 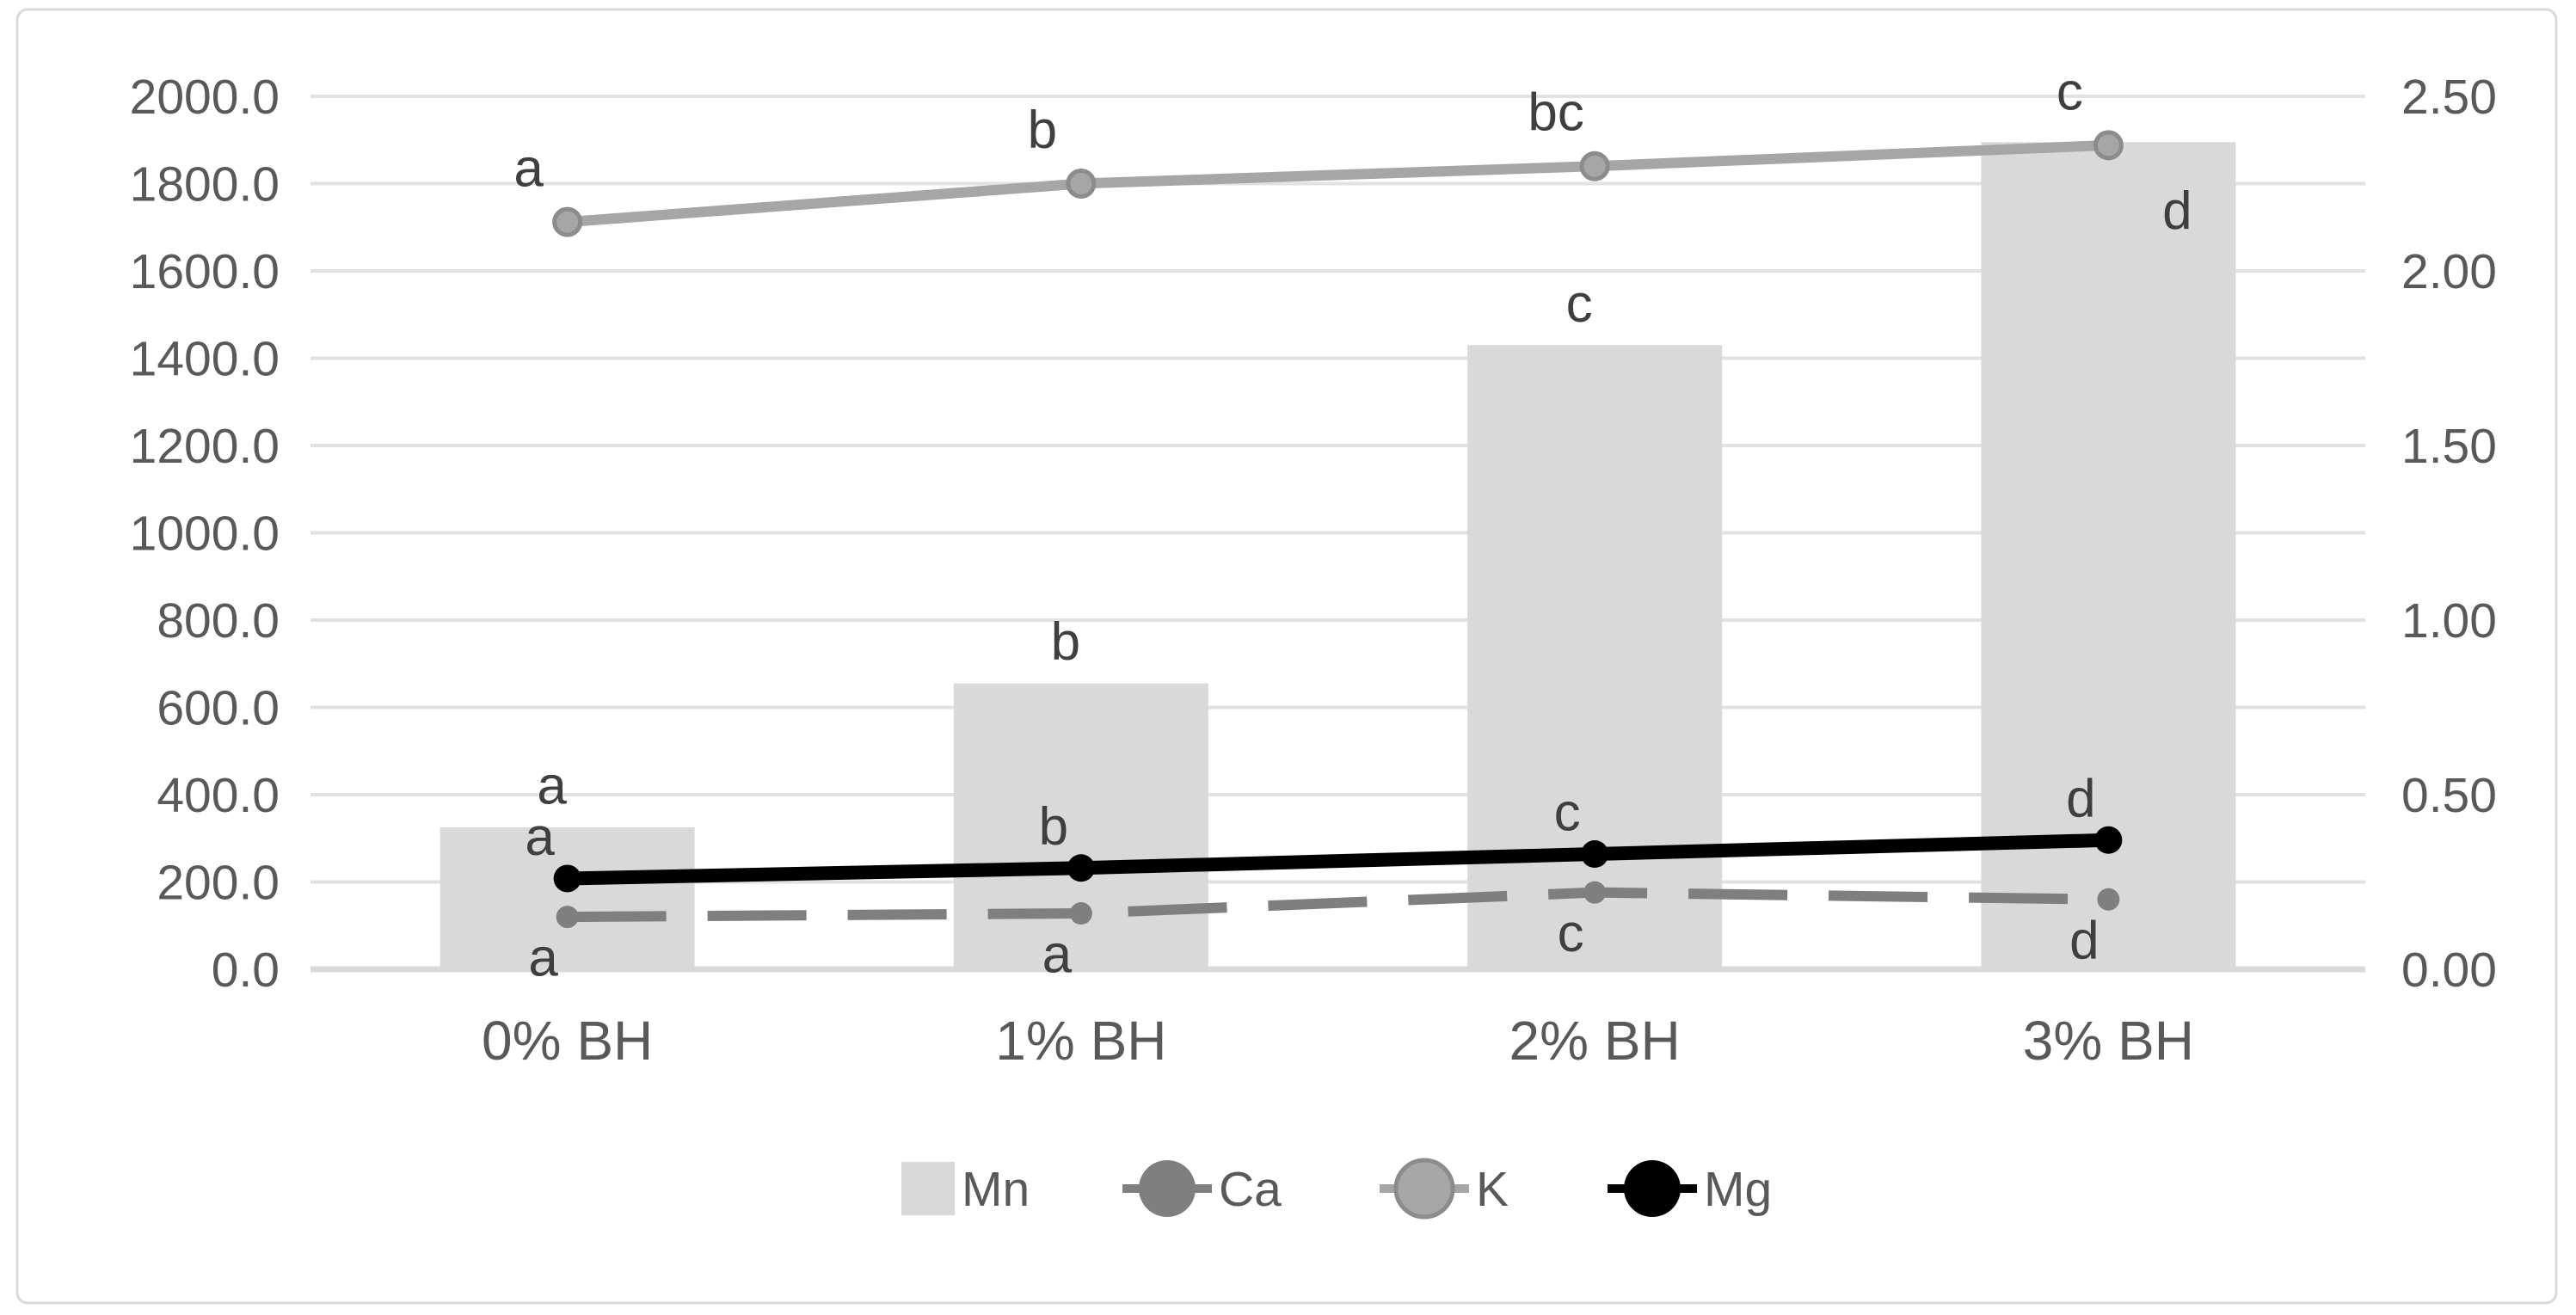 I want to click on left-axis-tick-label: 1000.0, so click(x=205, y=534).